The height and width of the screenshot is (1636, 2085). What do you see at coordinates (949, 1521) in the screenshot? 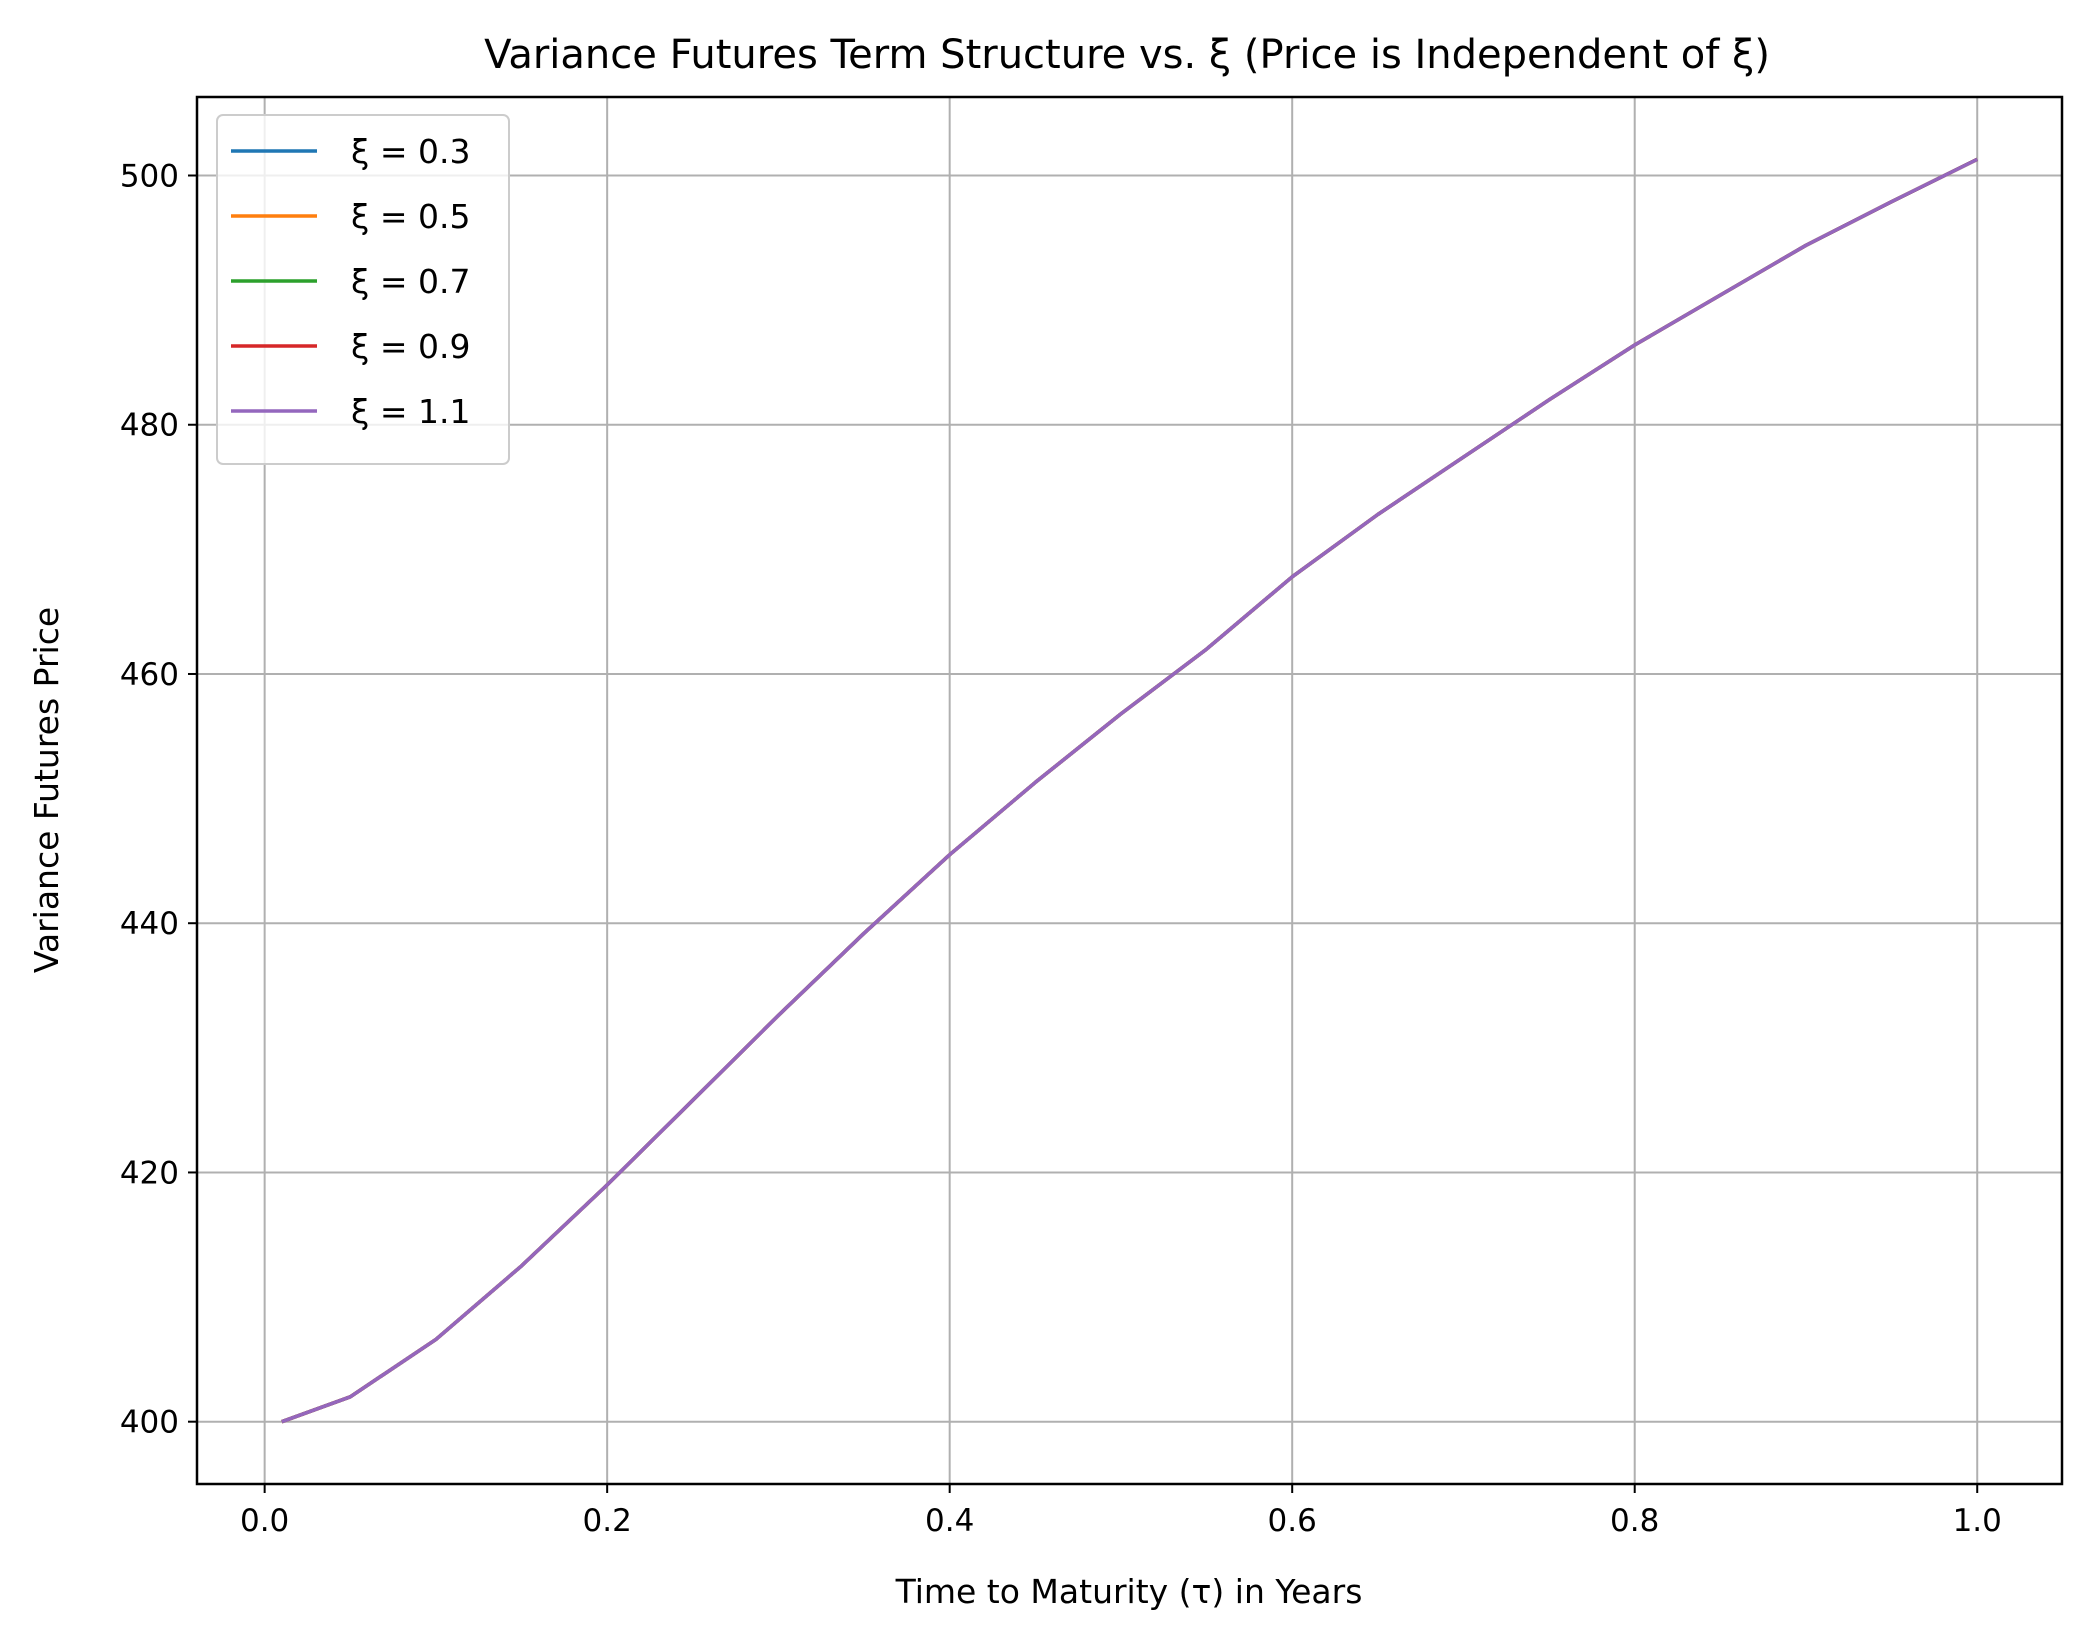
I see `x-tick-label: 0.4` at bounding box center [949, 1521].